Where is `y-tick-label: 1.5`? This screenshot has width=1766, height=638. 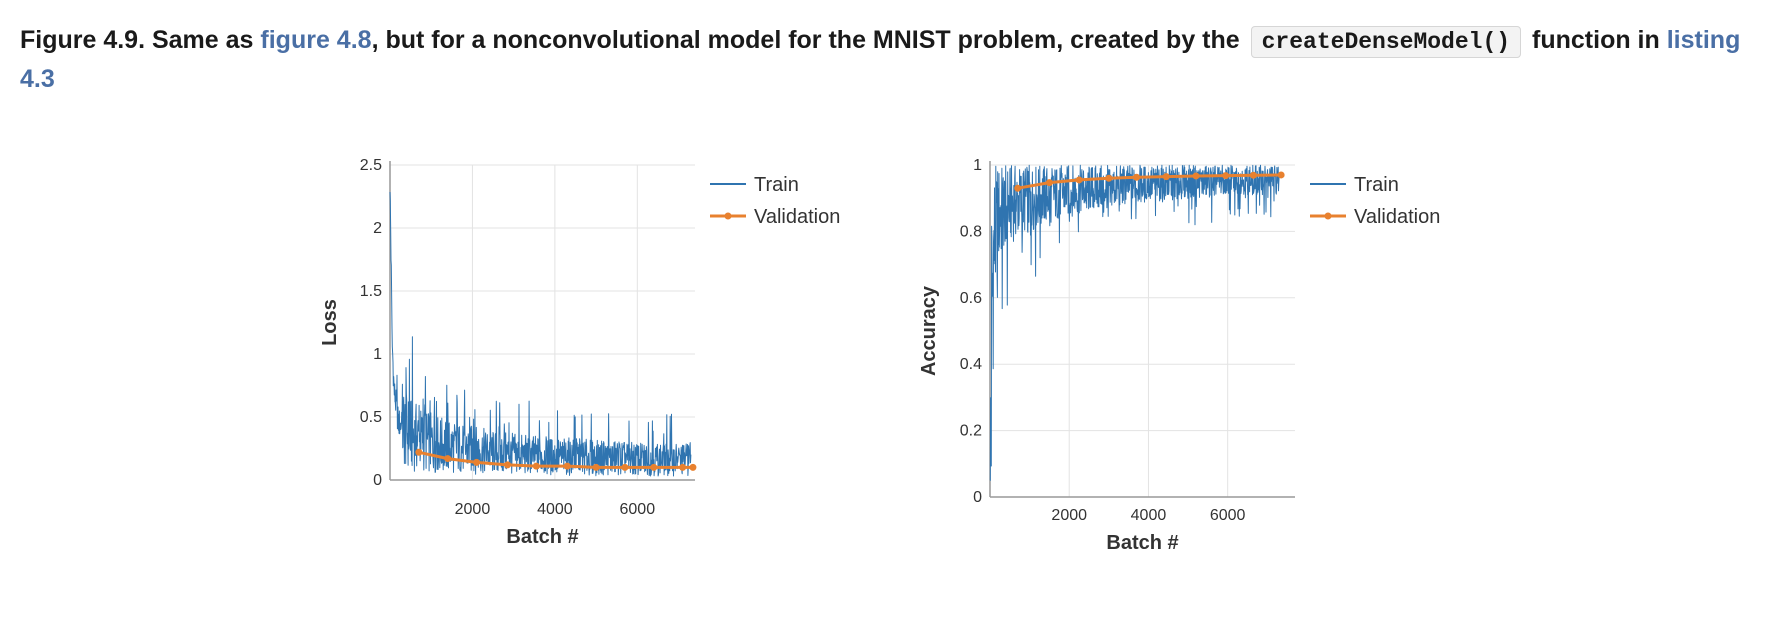
y-tick-label: 1.5 is located at coordinates (371, 291).